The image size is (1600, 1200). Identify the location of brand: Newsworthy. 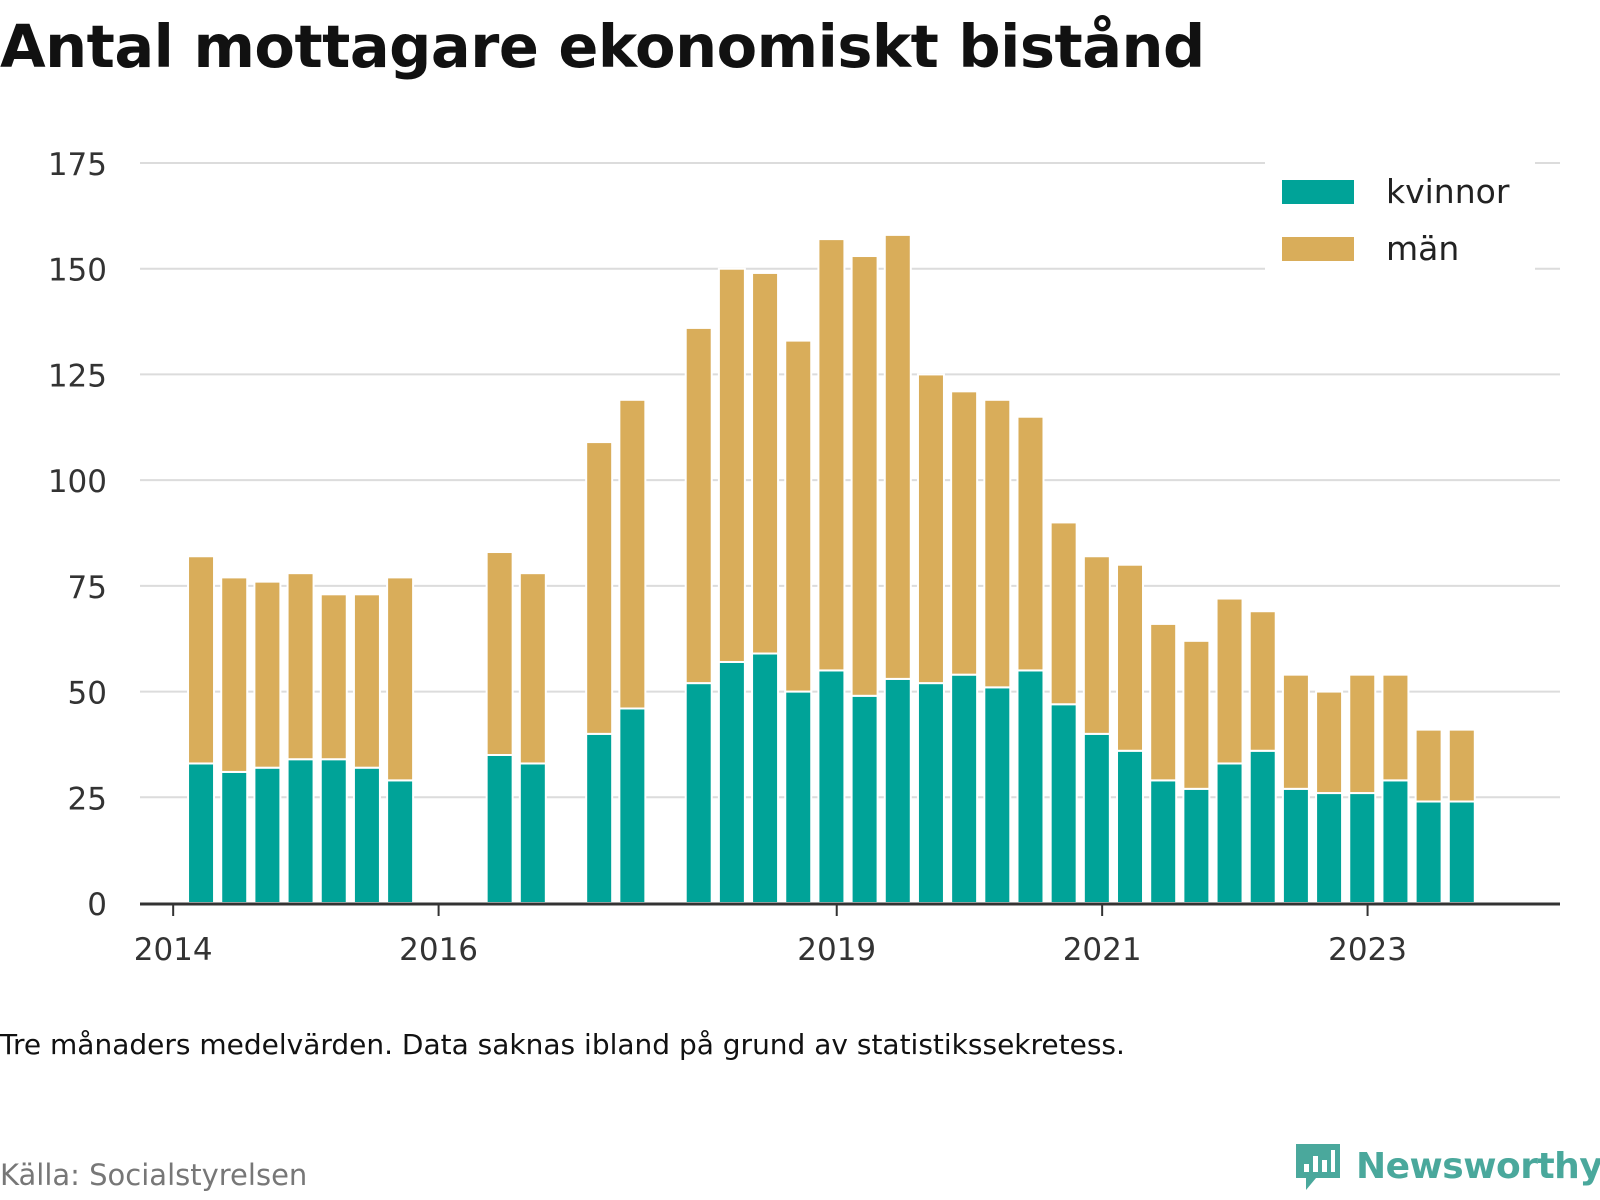
(1446, 1166).